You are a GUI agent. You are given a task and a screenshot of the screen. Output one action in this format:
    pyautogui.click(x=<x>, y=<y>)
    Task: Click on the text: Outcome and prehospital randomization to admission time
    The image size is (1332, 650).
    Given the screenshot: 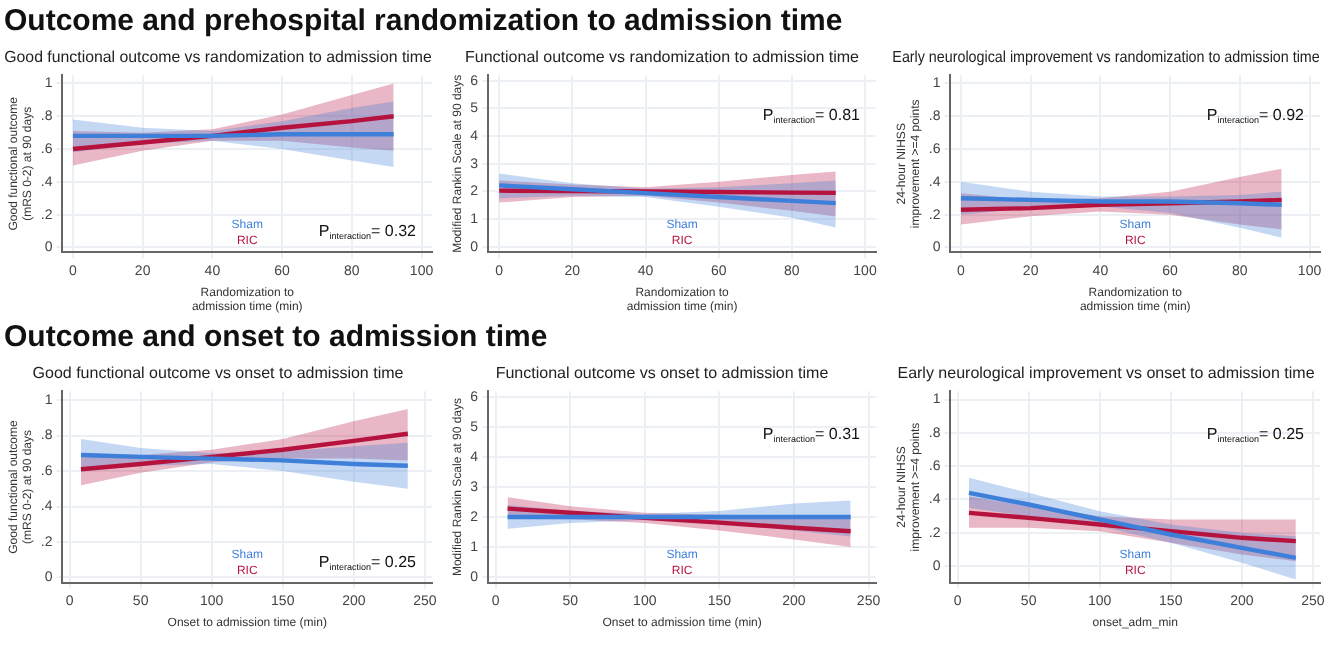 What is the action you would take?
    pyautogui.click(x=423, y=21)
    